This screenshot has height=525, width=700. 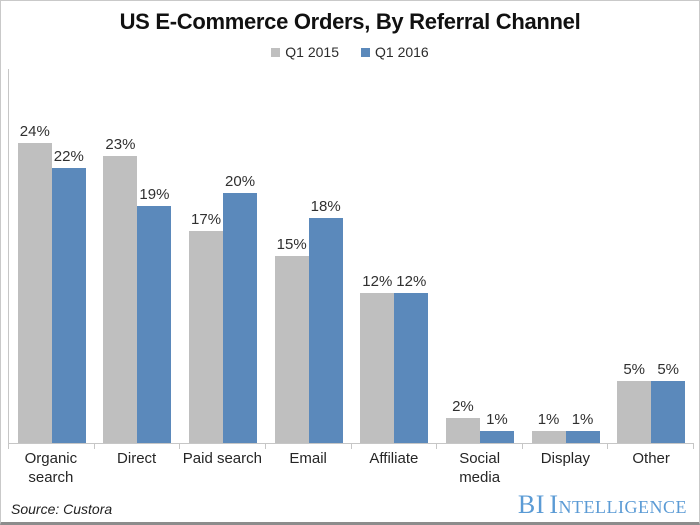 What do you see at coordinates (154, 324) in the screenshot?
I see `bar-q1-2016-direct` at bounding box center [154, 324].